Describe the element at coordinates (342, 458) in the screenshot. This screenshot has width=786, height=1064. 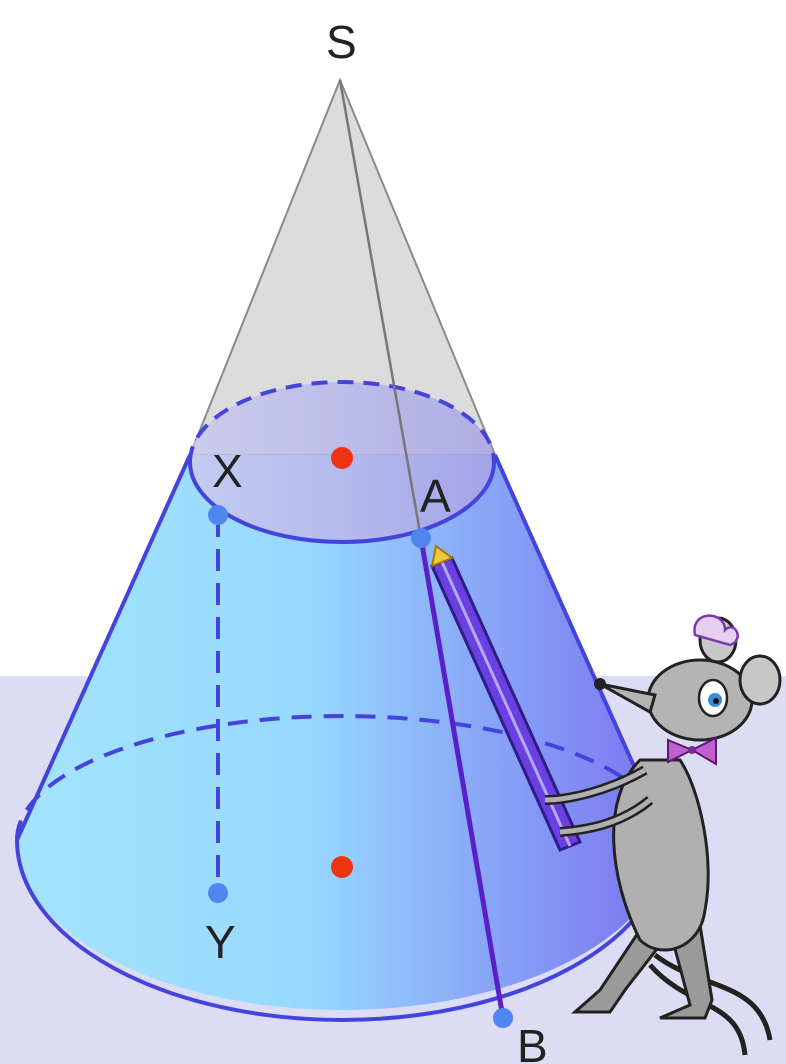
I see `top-center-point` at that location.